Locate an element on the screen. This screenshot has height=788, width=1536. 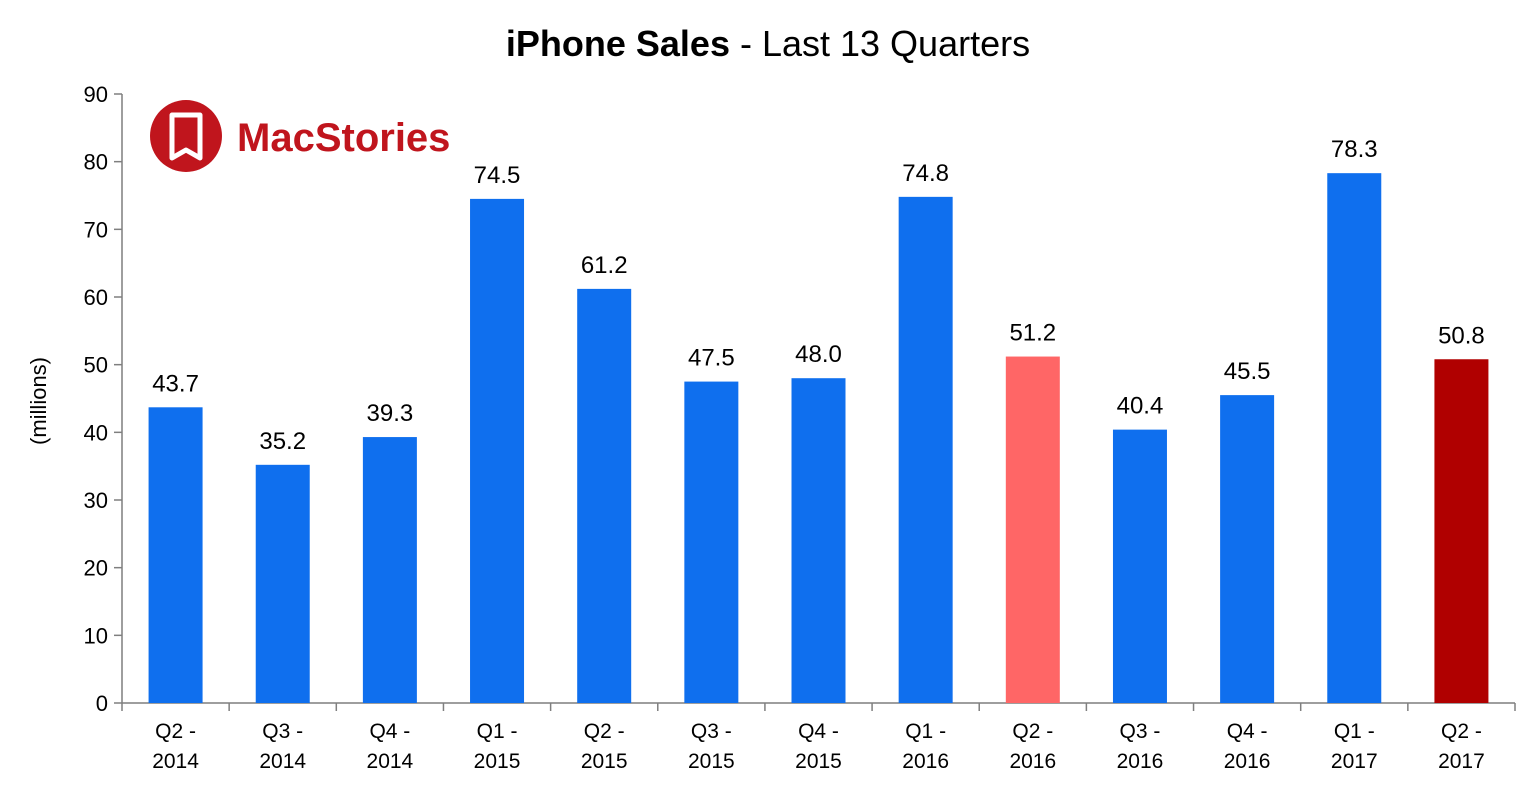
chart-title-rest: - Last 13 Quarters is located at coordinates (880, 43).